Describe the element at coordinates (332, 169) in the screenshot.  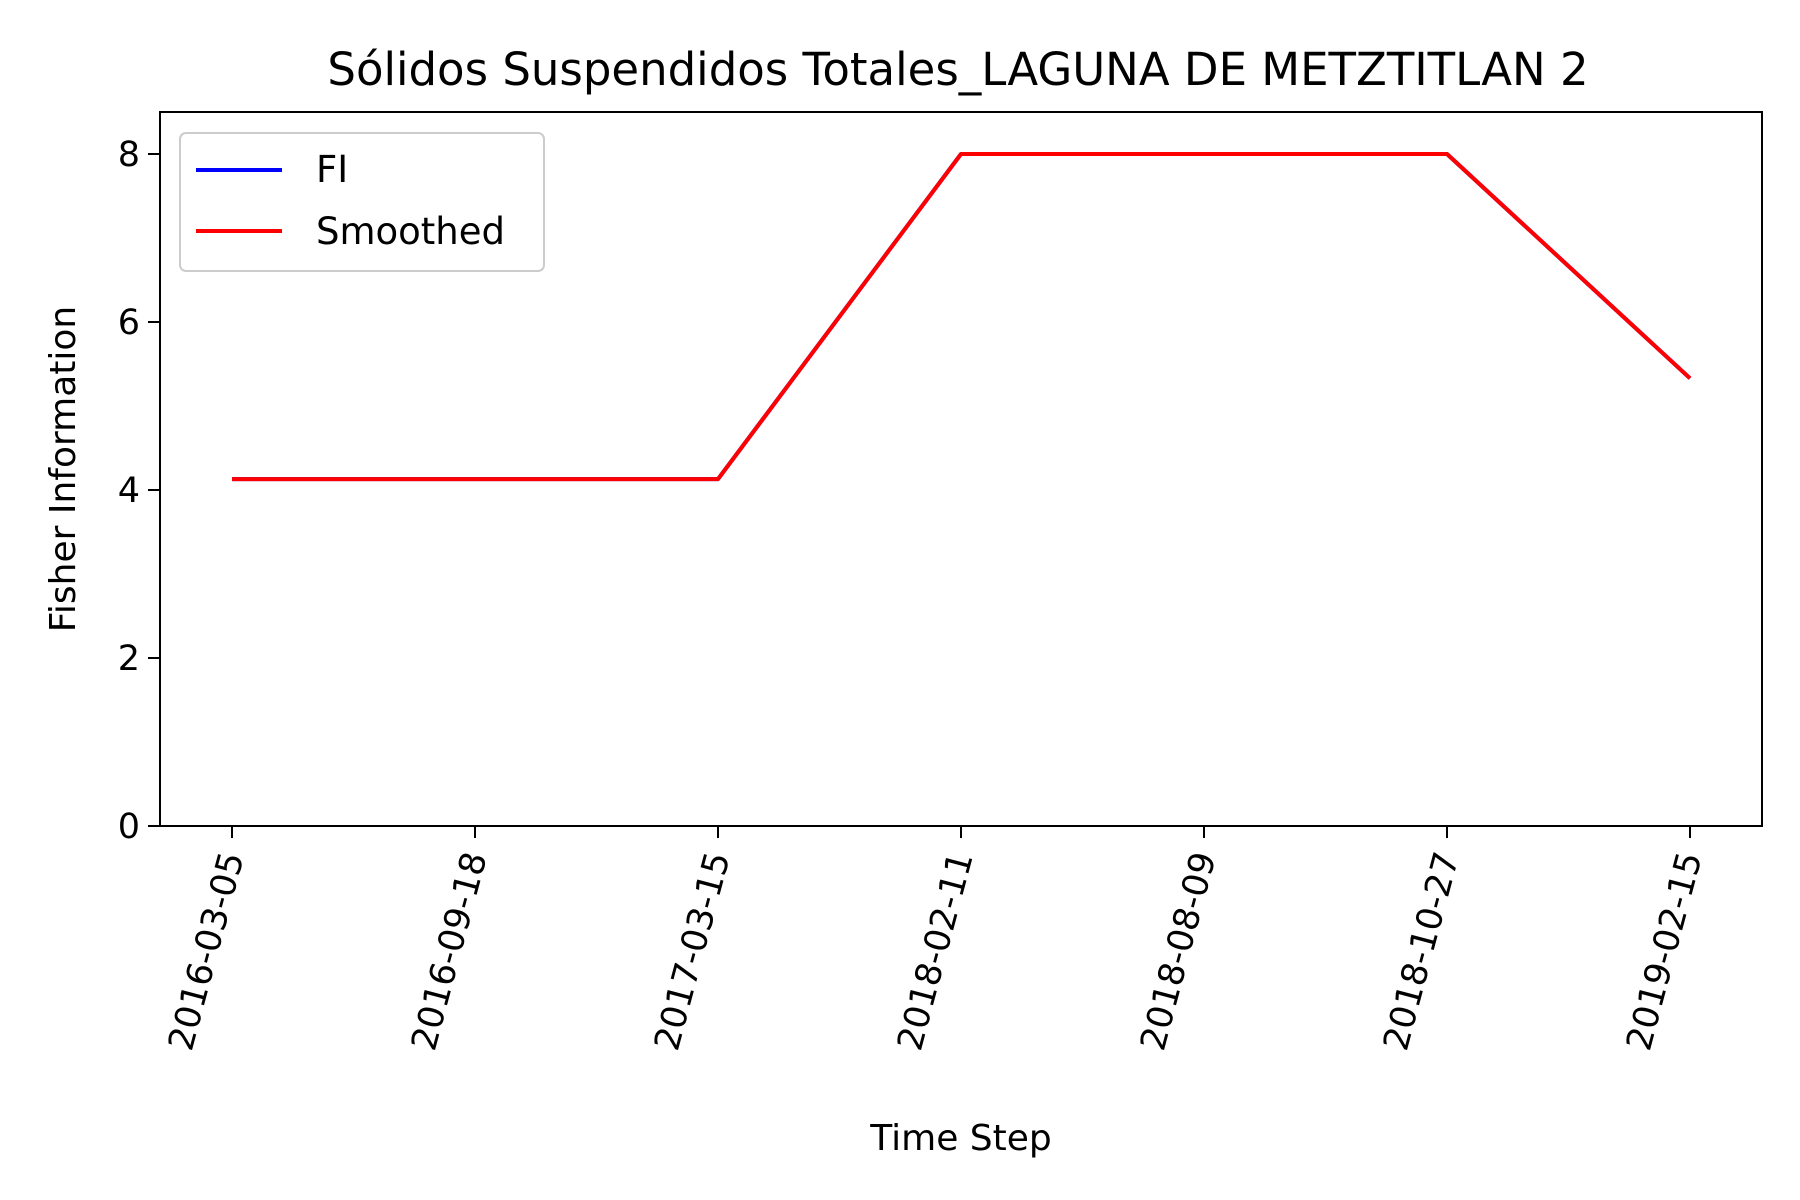
I see `legend-label-fi: FI` at that location.